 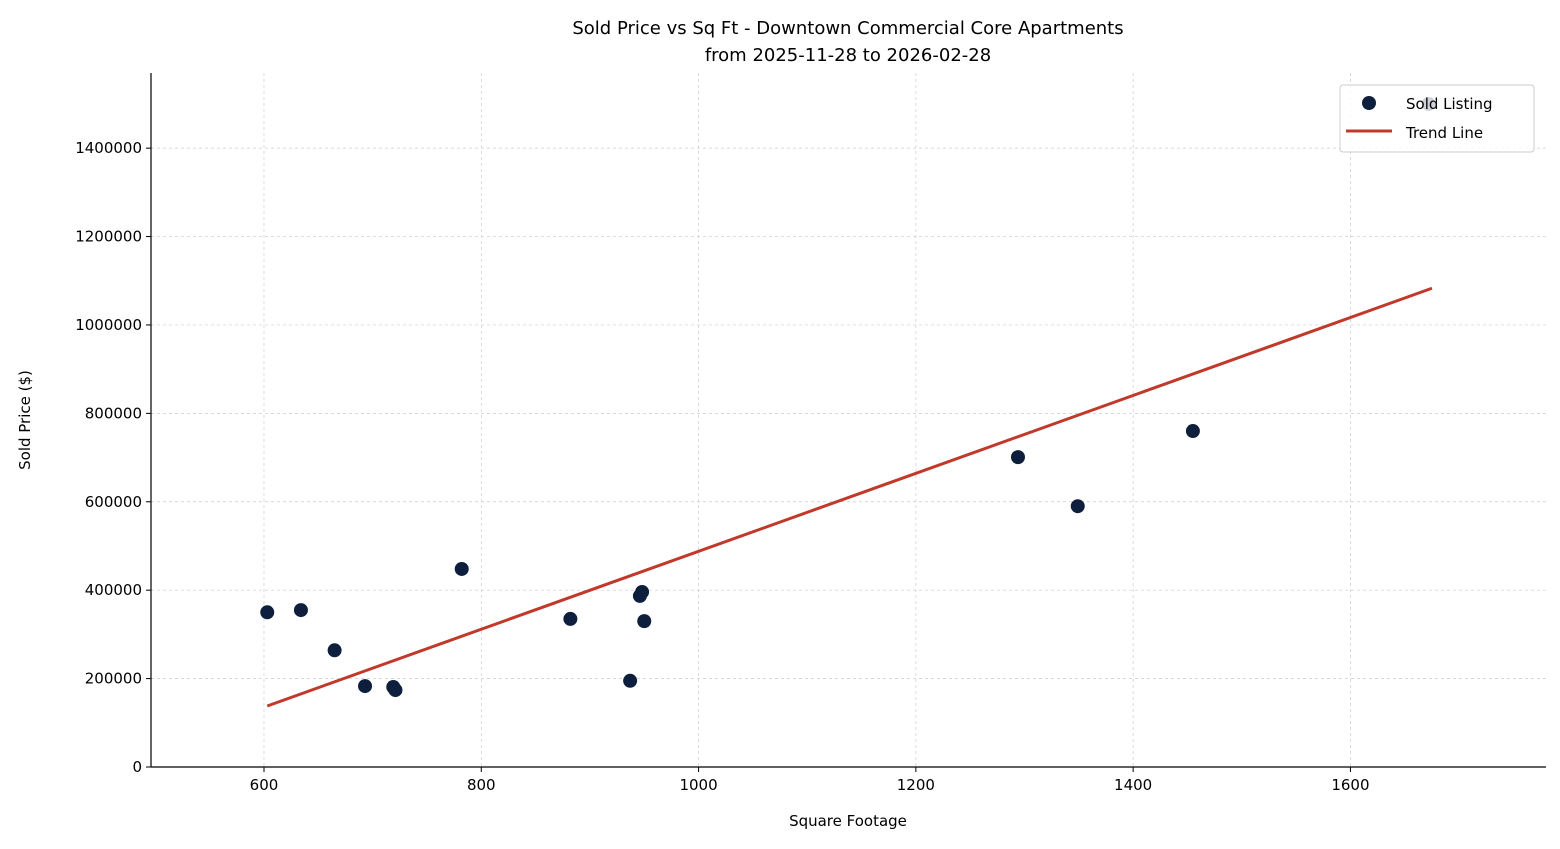 What do you see at coordinates (108, 148) in the screenshot?
I see `y-tick-label: 1400000` at bounding box center [108, 148].